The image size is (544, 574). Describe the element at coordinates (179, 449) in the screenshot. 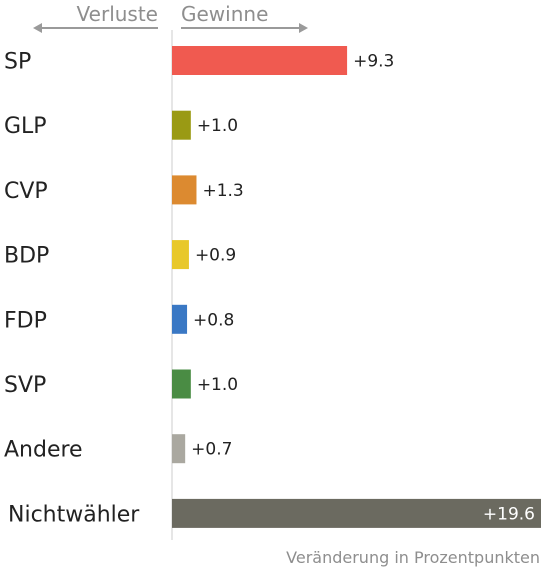

I see `bar-andere` at that location.